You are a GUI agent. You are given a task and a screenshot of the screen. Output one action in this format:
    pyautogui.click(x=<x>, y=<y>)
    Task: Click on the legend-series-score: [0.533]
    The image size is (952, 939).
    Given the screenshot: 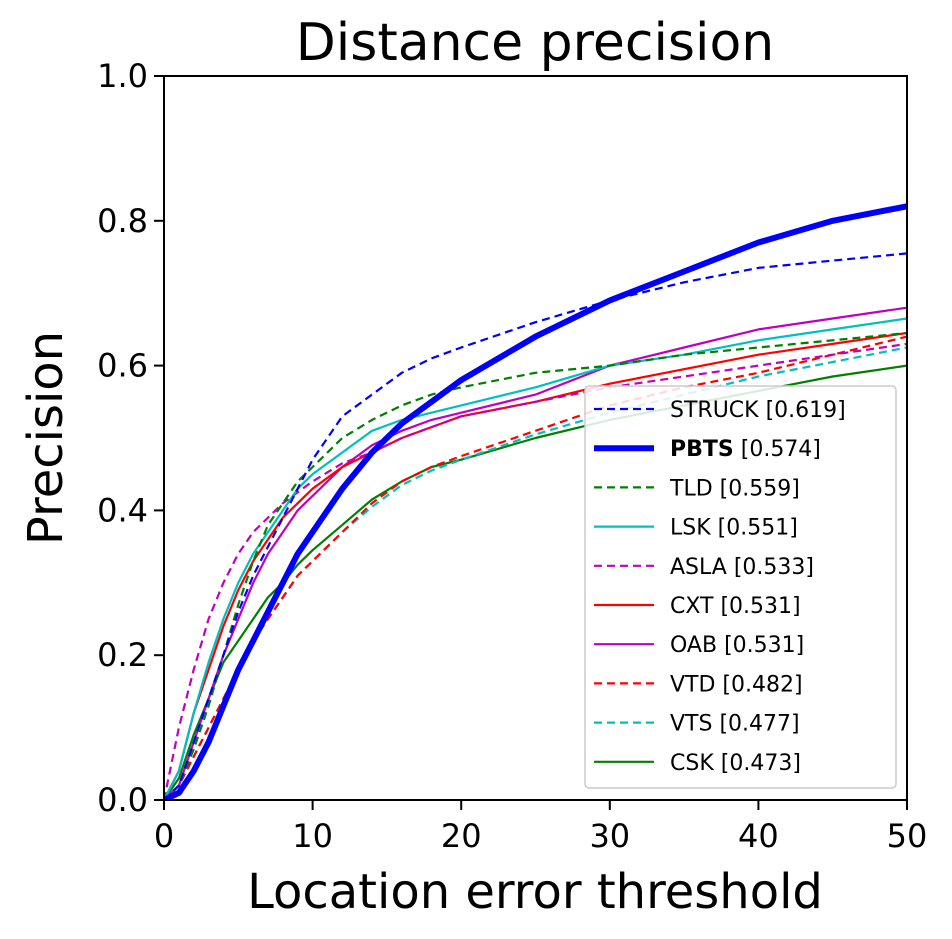 What is the action you would take?
    pyautogui.click(x=770, y=567)
    